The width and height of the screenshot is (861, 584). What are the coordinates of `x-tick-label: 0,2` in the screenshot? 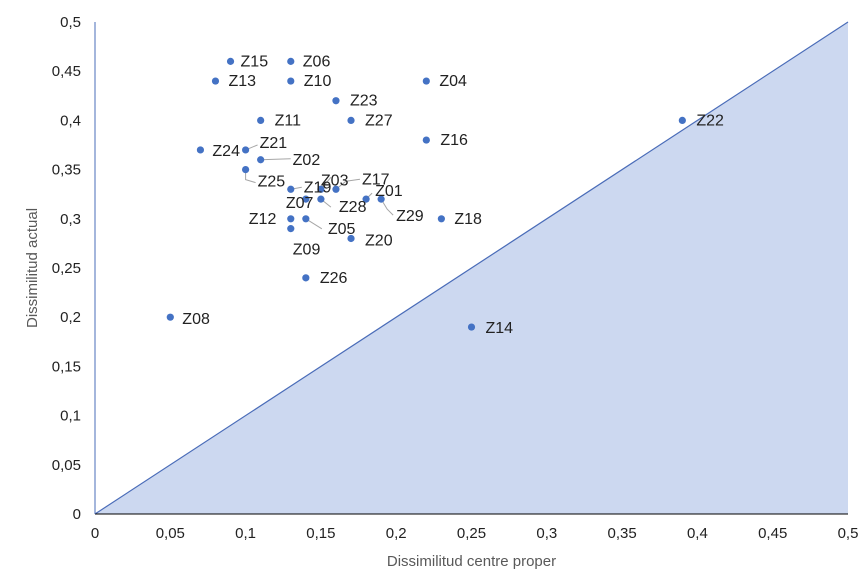 It's located at (396, 533).